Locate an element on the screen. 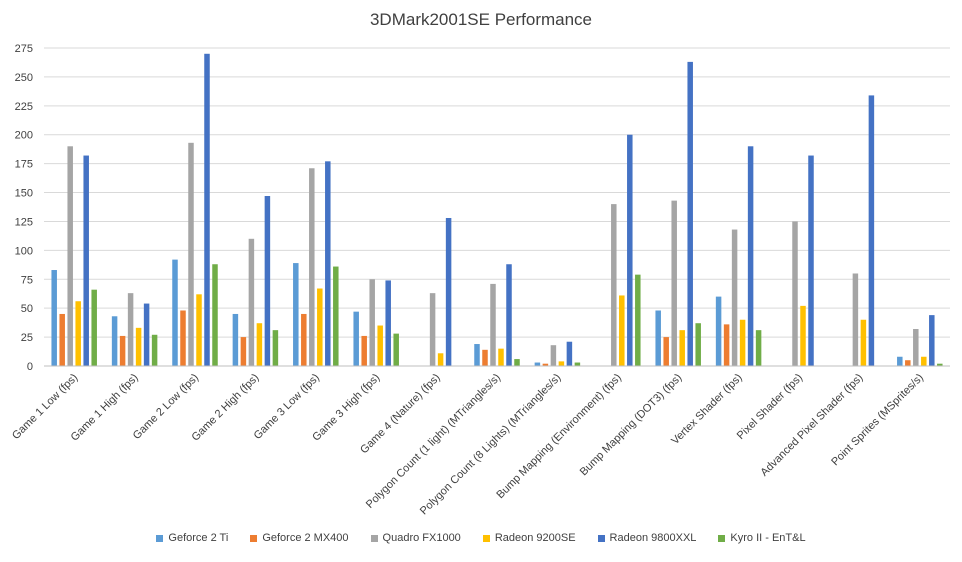 The image size is (962, 562). x-category-label: Bump Mapping (Environment) (fps) is located at coordinates (559, 437).